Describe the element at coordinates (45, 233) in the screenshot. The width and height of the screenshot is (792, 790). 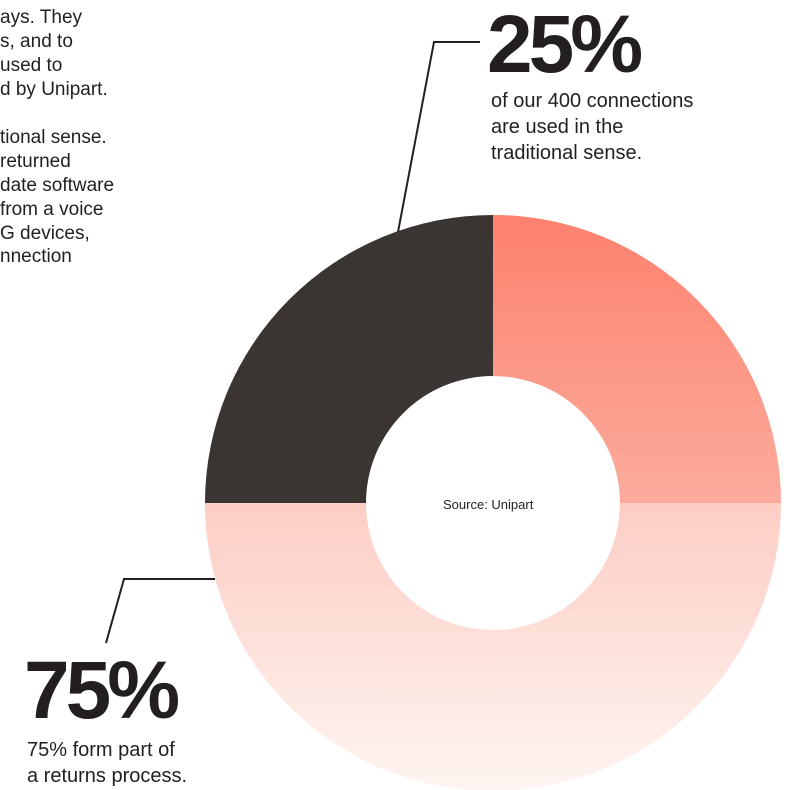
I see `body-line: G devices,` at that location.